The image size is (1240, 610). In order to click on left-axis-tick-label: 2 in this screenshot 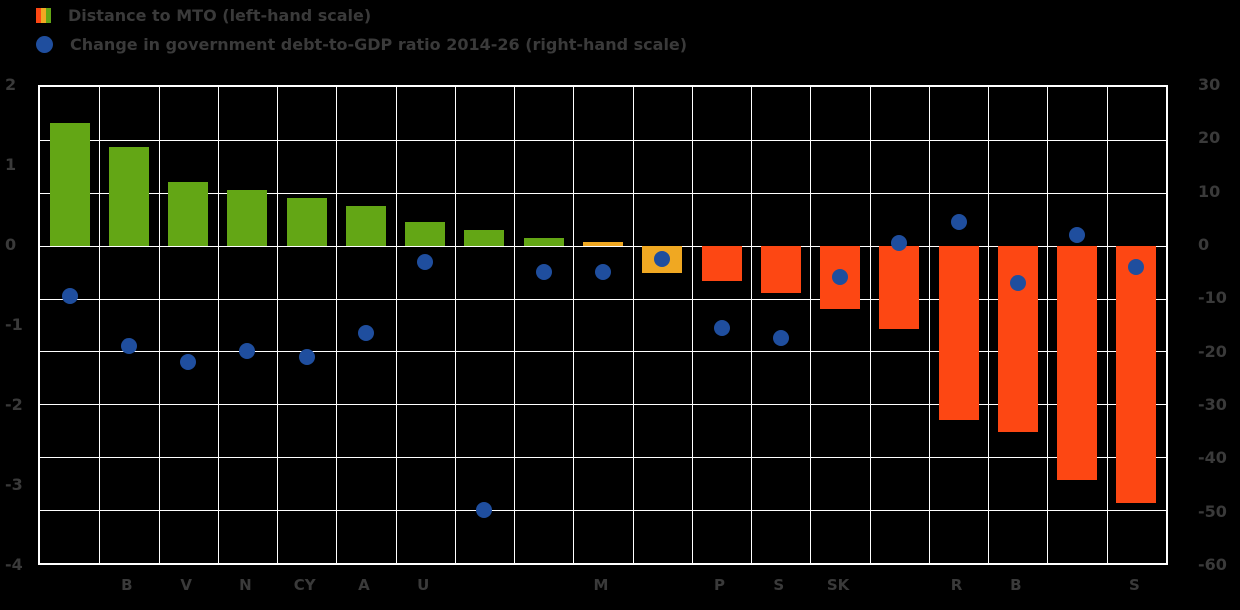, I will do `click(11, 84)`.